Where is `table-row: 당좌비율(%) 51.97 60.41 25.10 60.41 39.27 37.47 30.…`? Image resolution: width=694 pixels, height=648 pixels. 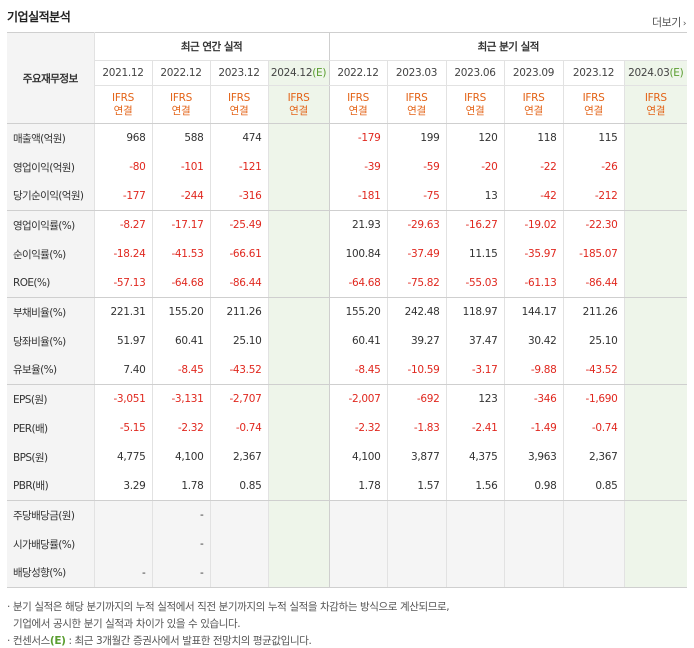
table-row: 당좌비율(%) 51.97 60.41 25.10 60.41 39.27 37.47 30.… is located at coordinates (347, 341).